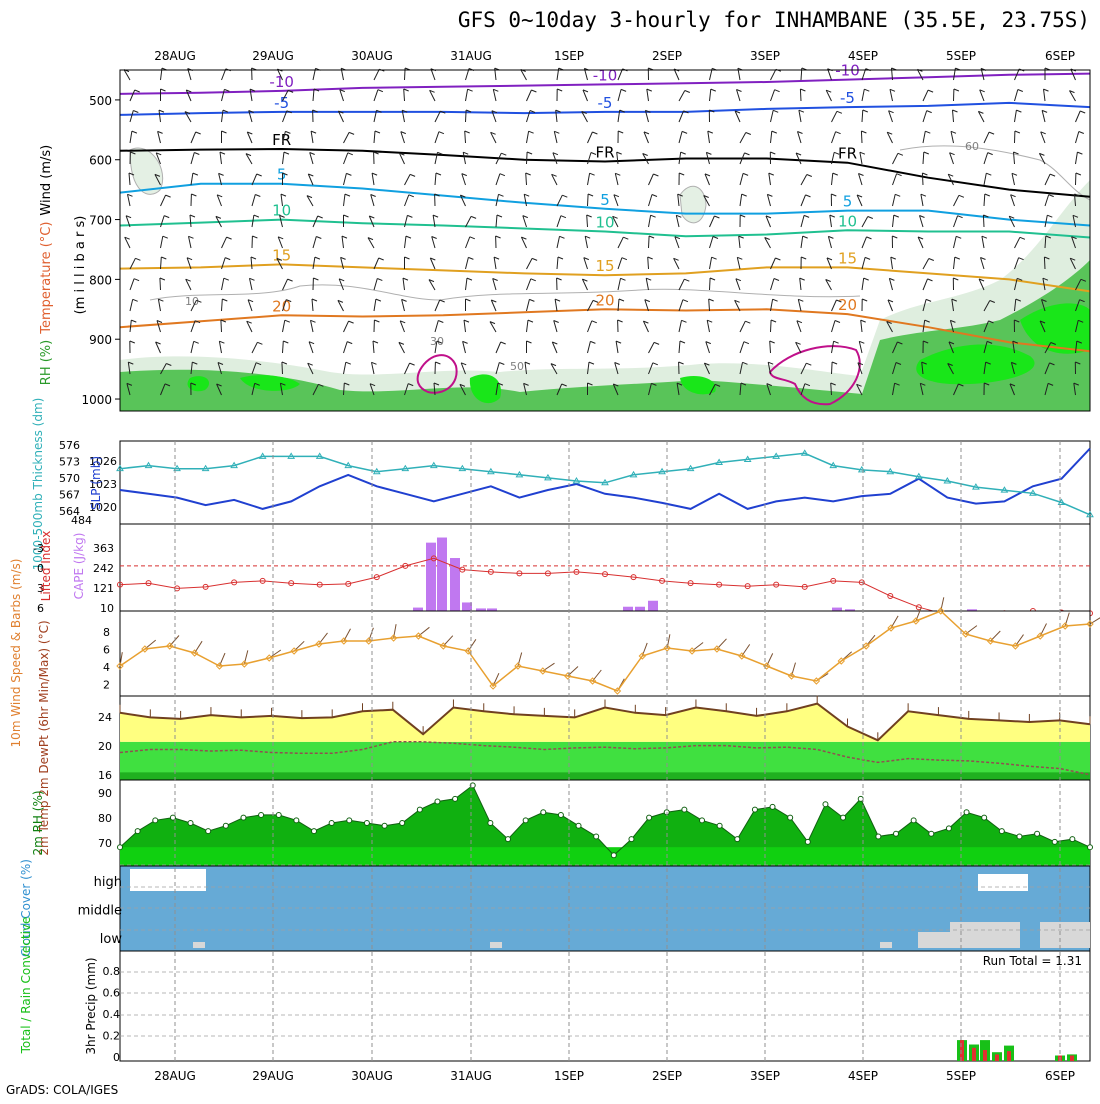 The image size is (1100, 1104). Describe the element at coordinates (667, 56) in the screenshot. I see `date-label-top: 2SEP` at that location.